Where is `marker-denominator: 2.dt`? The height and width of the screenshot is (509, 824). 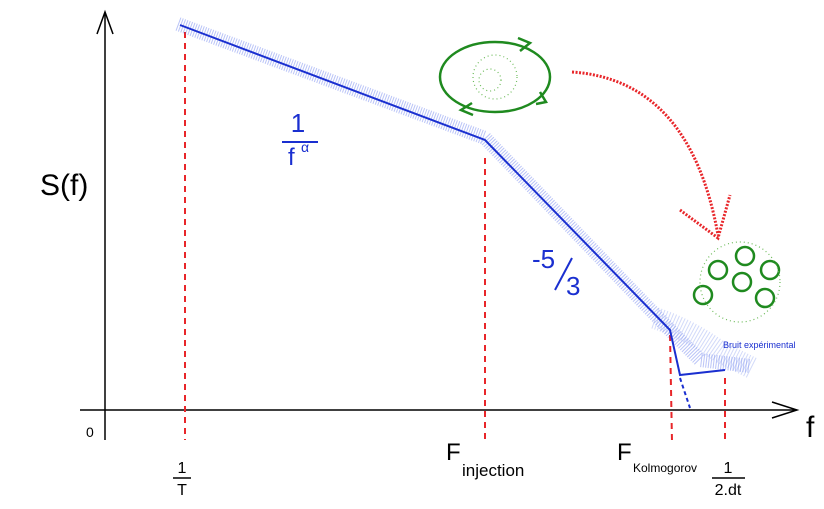 marker-denominator: 2.dt is located at coordinates (728, 490).